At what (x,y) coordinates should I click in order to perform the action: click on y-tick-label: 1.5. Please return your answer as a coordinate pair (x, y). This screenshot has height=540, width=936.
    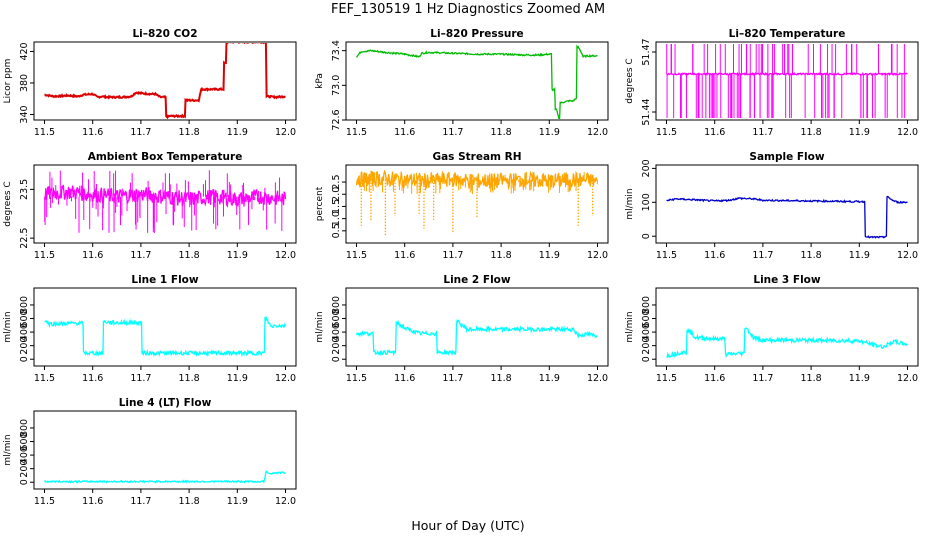
    Looking at the image, I should click on (336, 206).